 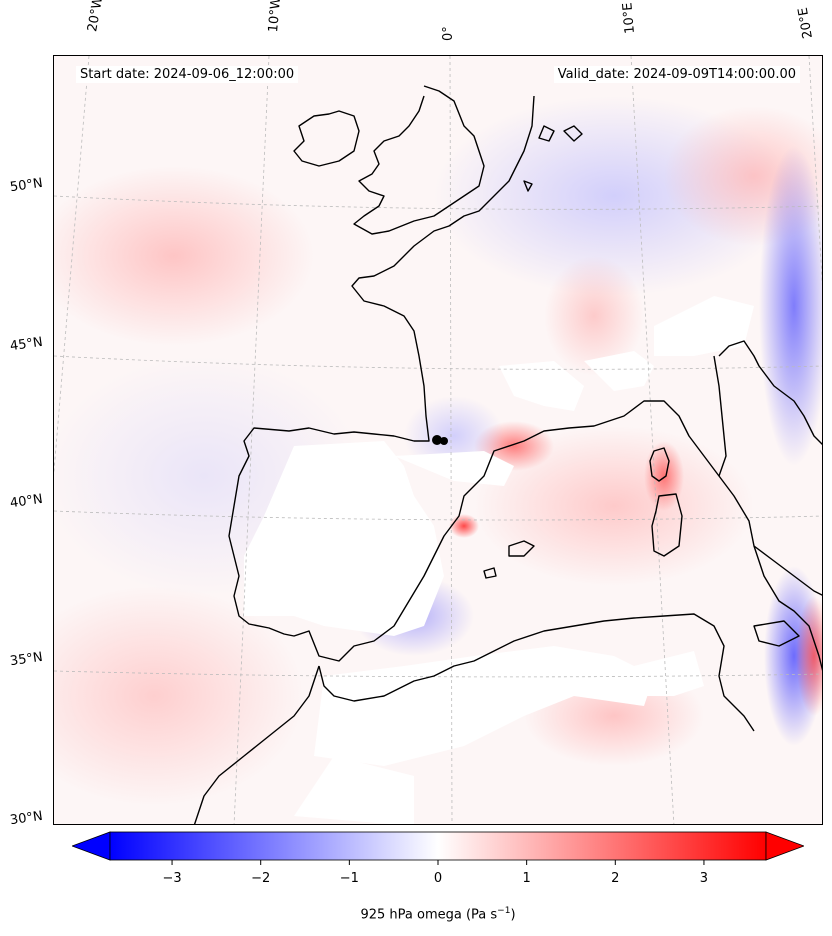 I want to click on colorbar-label-exponent: −1, so click(x=504, y=911).